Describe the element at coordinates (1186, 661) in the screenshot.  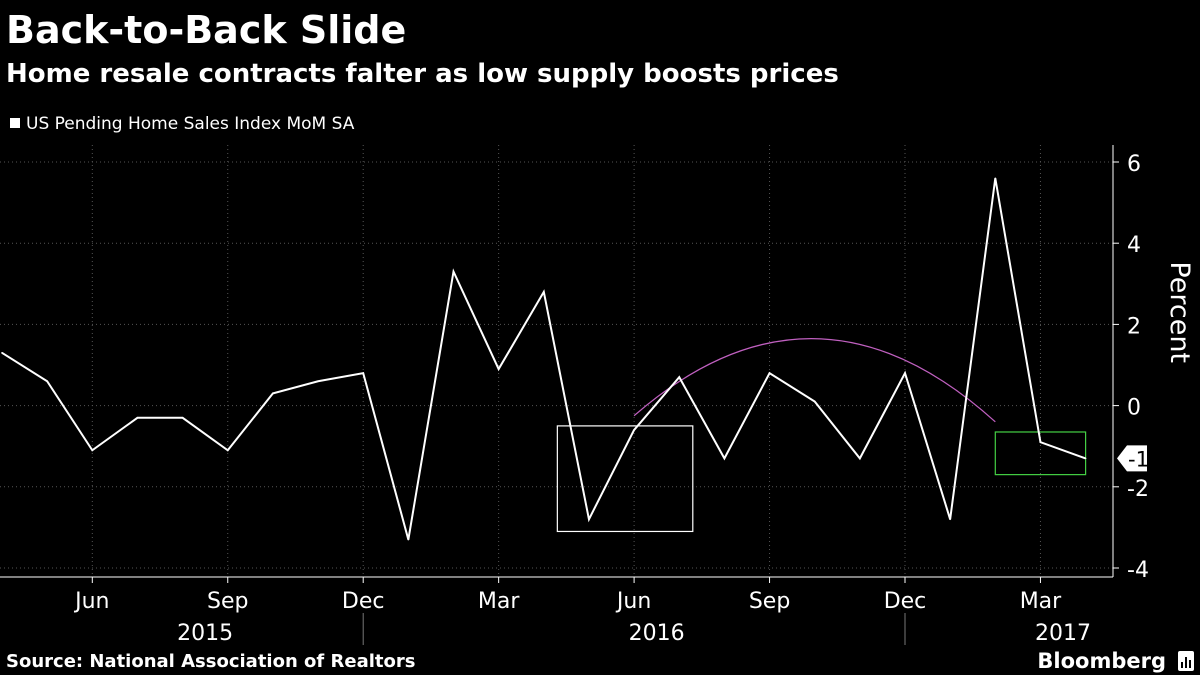
I see `bloomberg-icon` at that location.